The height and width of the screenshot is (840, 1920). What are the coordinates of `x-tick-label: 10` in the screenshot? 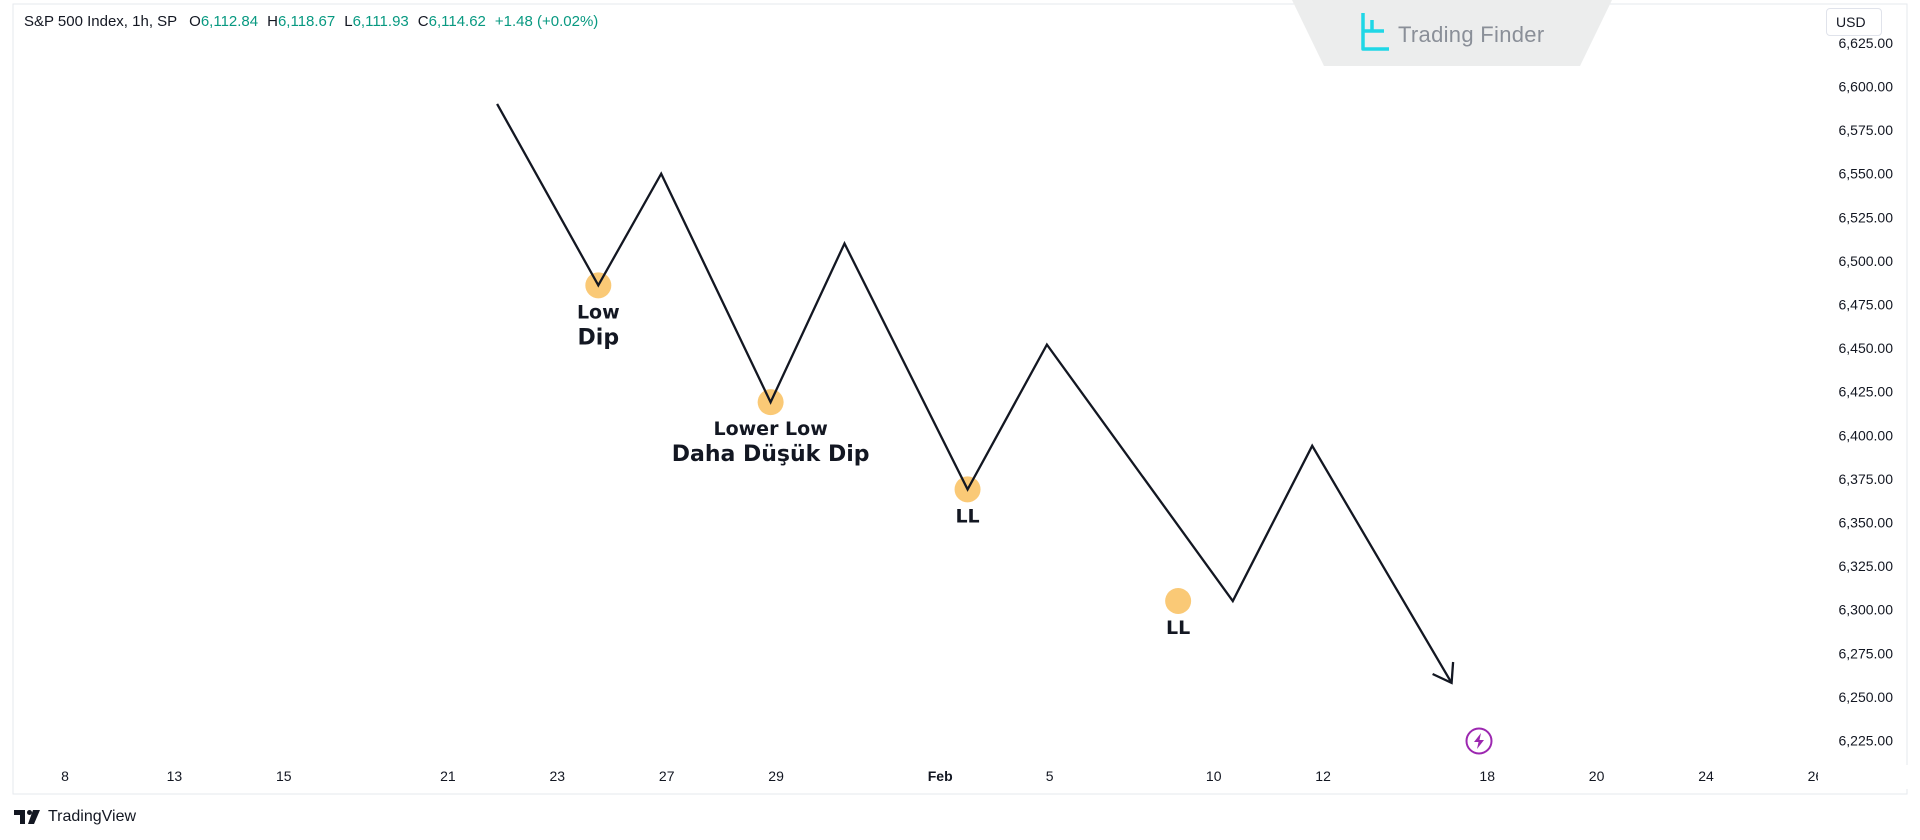 It's located at (1214, 776).